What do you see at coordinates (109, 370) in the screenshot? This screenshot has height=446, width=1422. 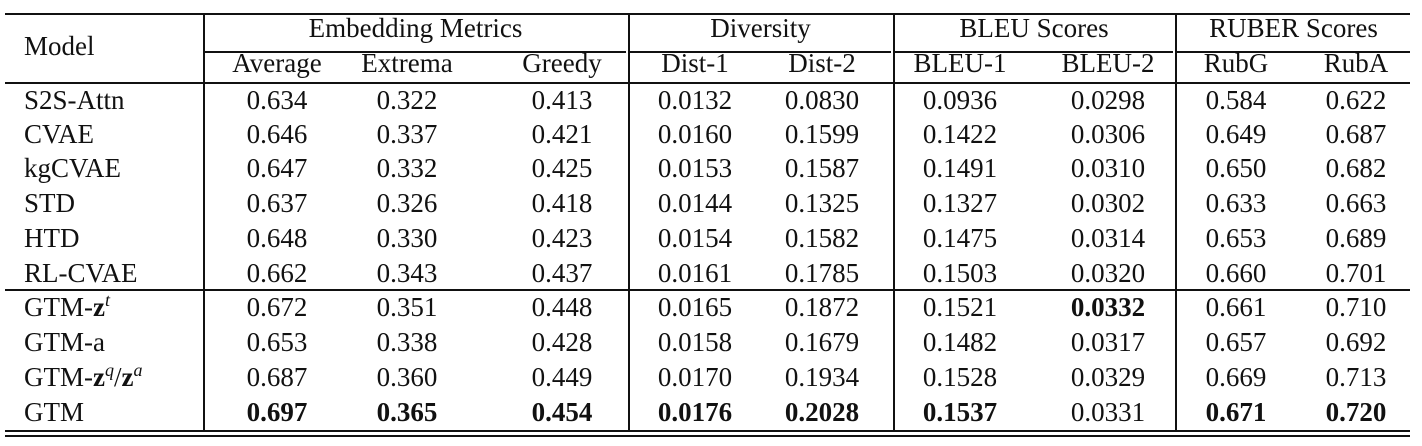 I see `model-name-part: q` at bounding box center [109, 370].